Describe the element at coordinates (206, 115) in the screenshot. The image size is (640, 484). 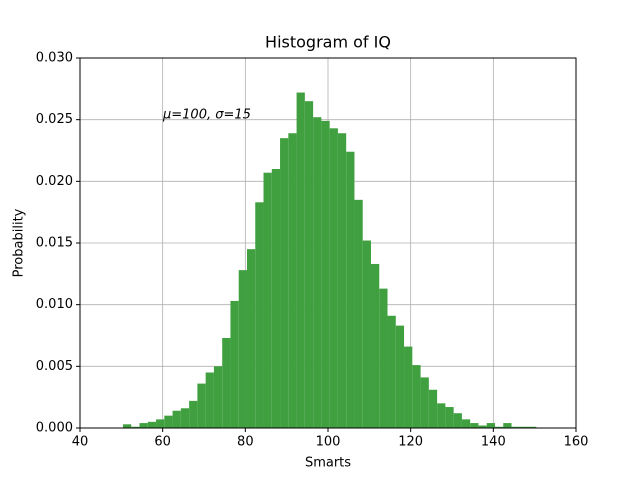
I see `annotation: μ=100, σ=15` at that location.